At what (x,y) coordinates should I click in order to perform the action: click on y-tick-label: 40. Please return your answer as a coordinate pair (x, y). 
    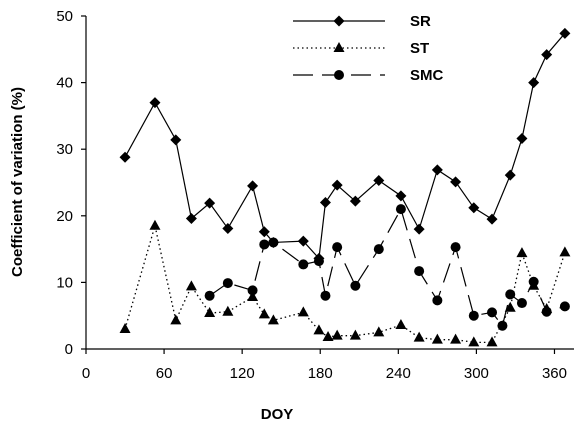
    Looking at the image, I should click on (64, 83).